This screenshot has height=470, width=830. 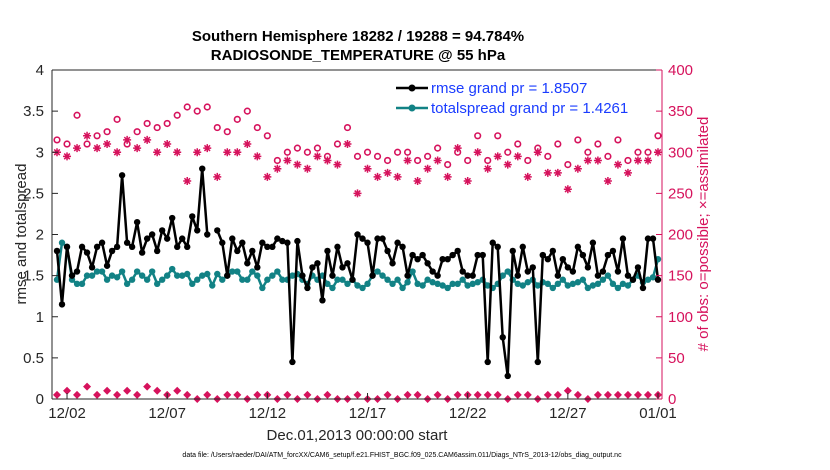 I want to click on chart-title-line2: RADIOSONDE_TEMPERATURE @ 55 hPa, so click(x=358, y=55).